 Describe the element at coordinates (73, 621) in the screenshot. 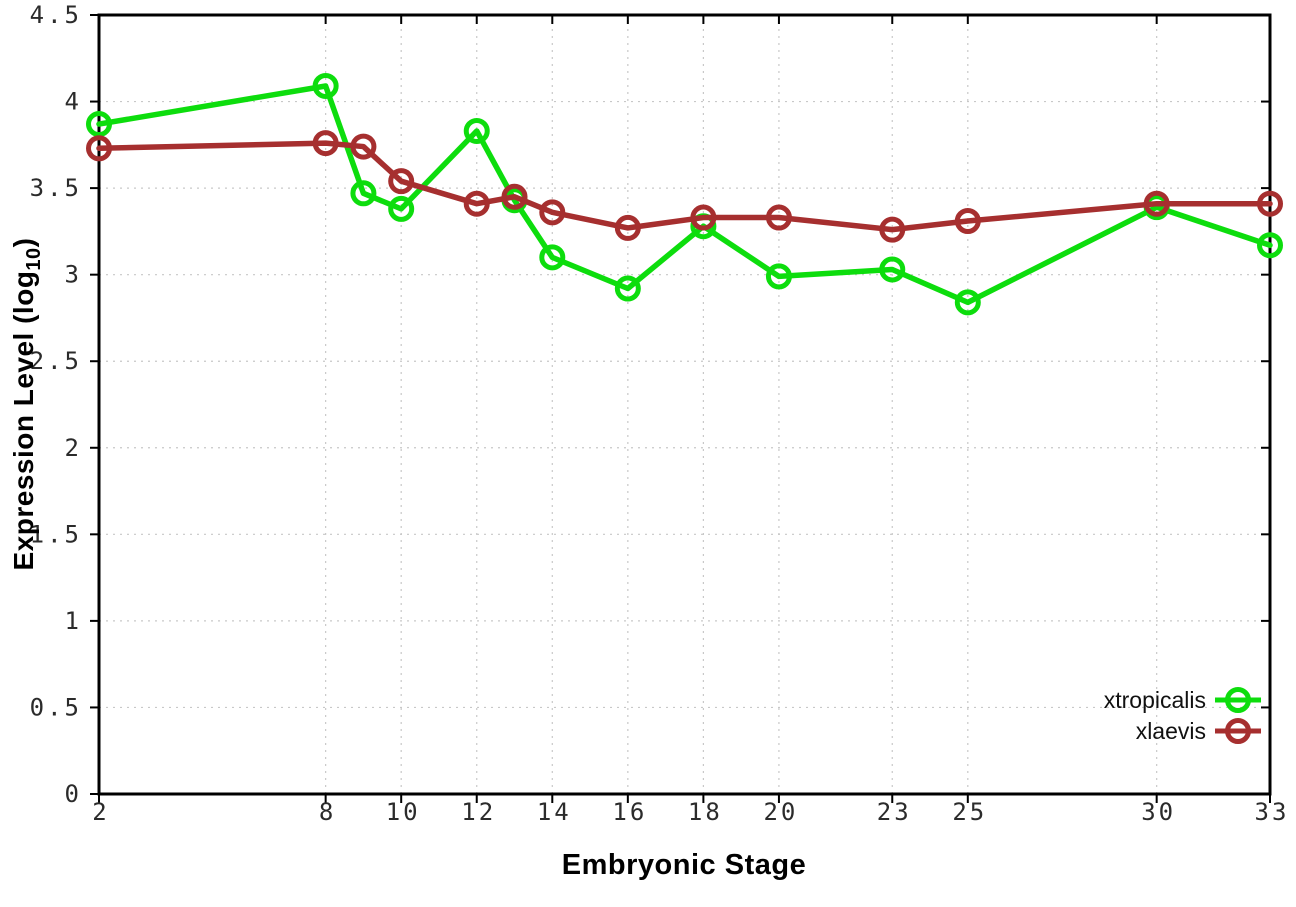

I see `y-tick-label: 1` at that location.